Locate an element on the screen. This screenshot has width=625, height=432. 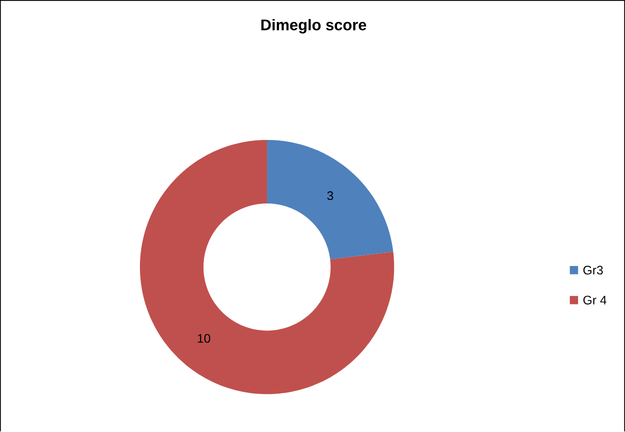
chart-title: Dimeglo score is located at coordinates (313, 26).